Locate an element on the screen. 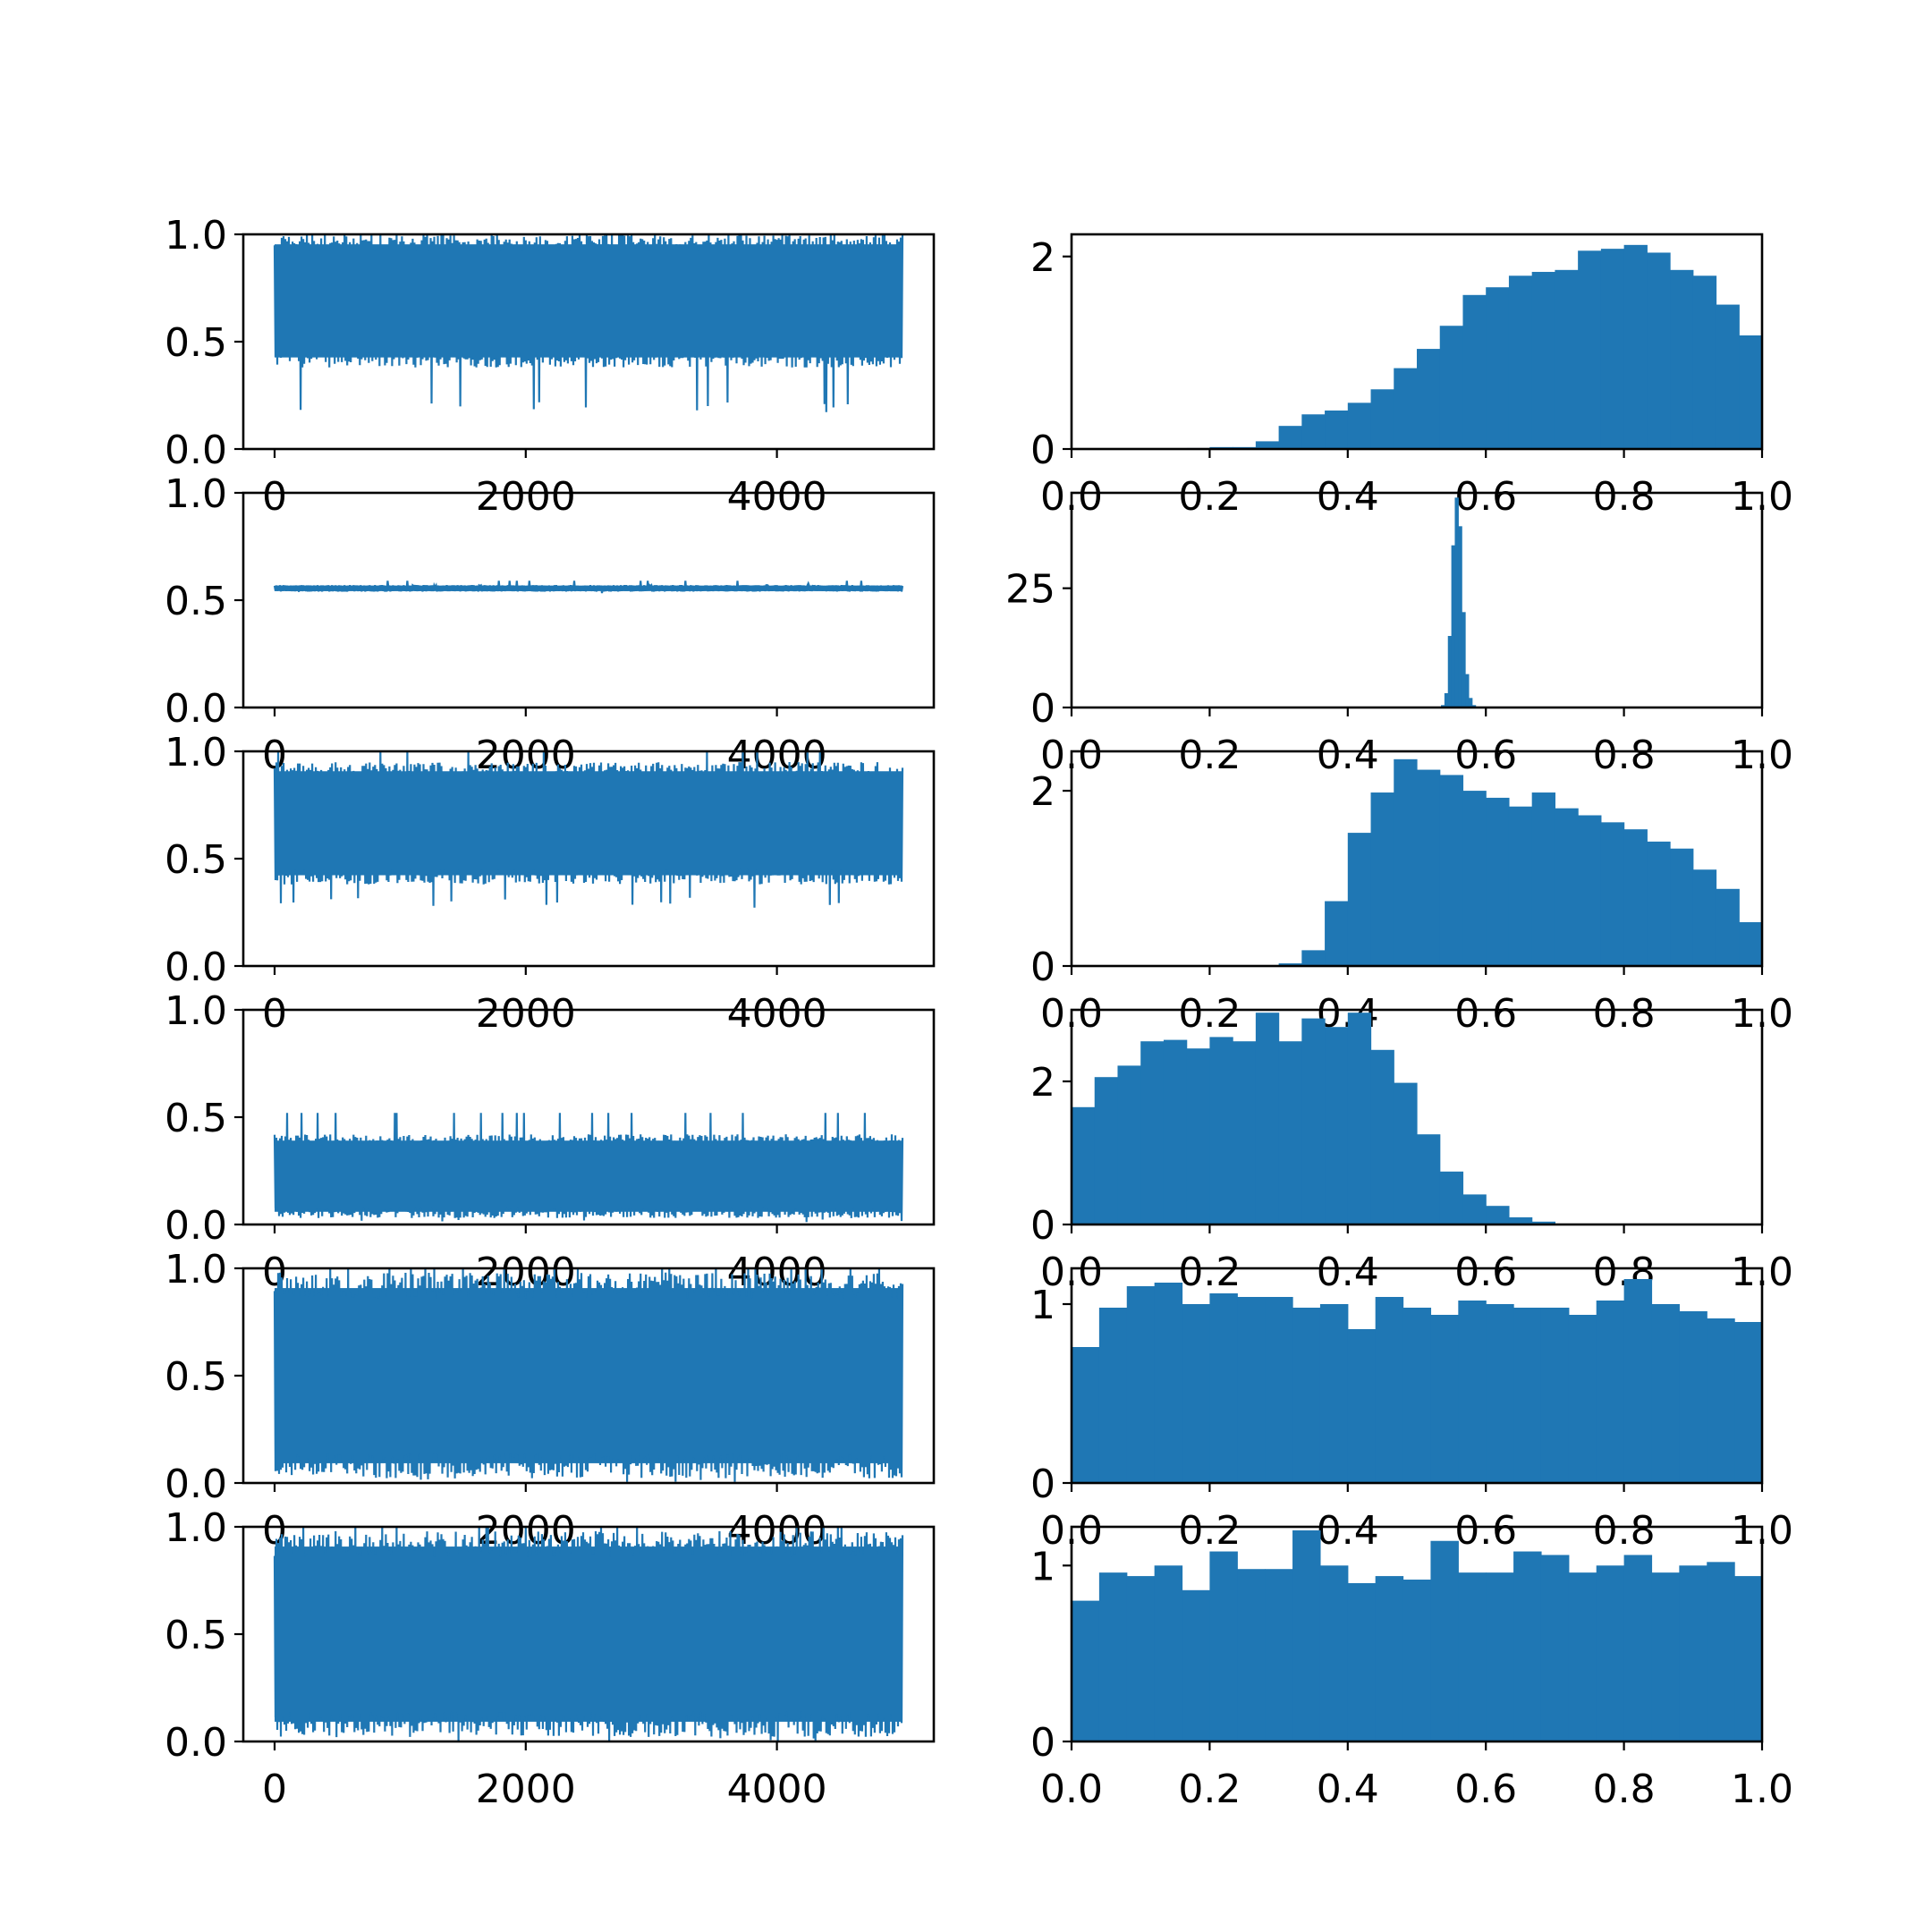  trace-panel-3: 0 2000 4000 0.0 0.5 1.0 is located at coordinates (550, 883).